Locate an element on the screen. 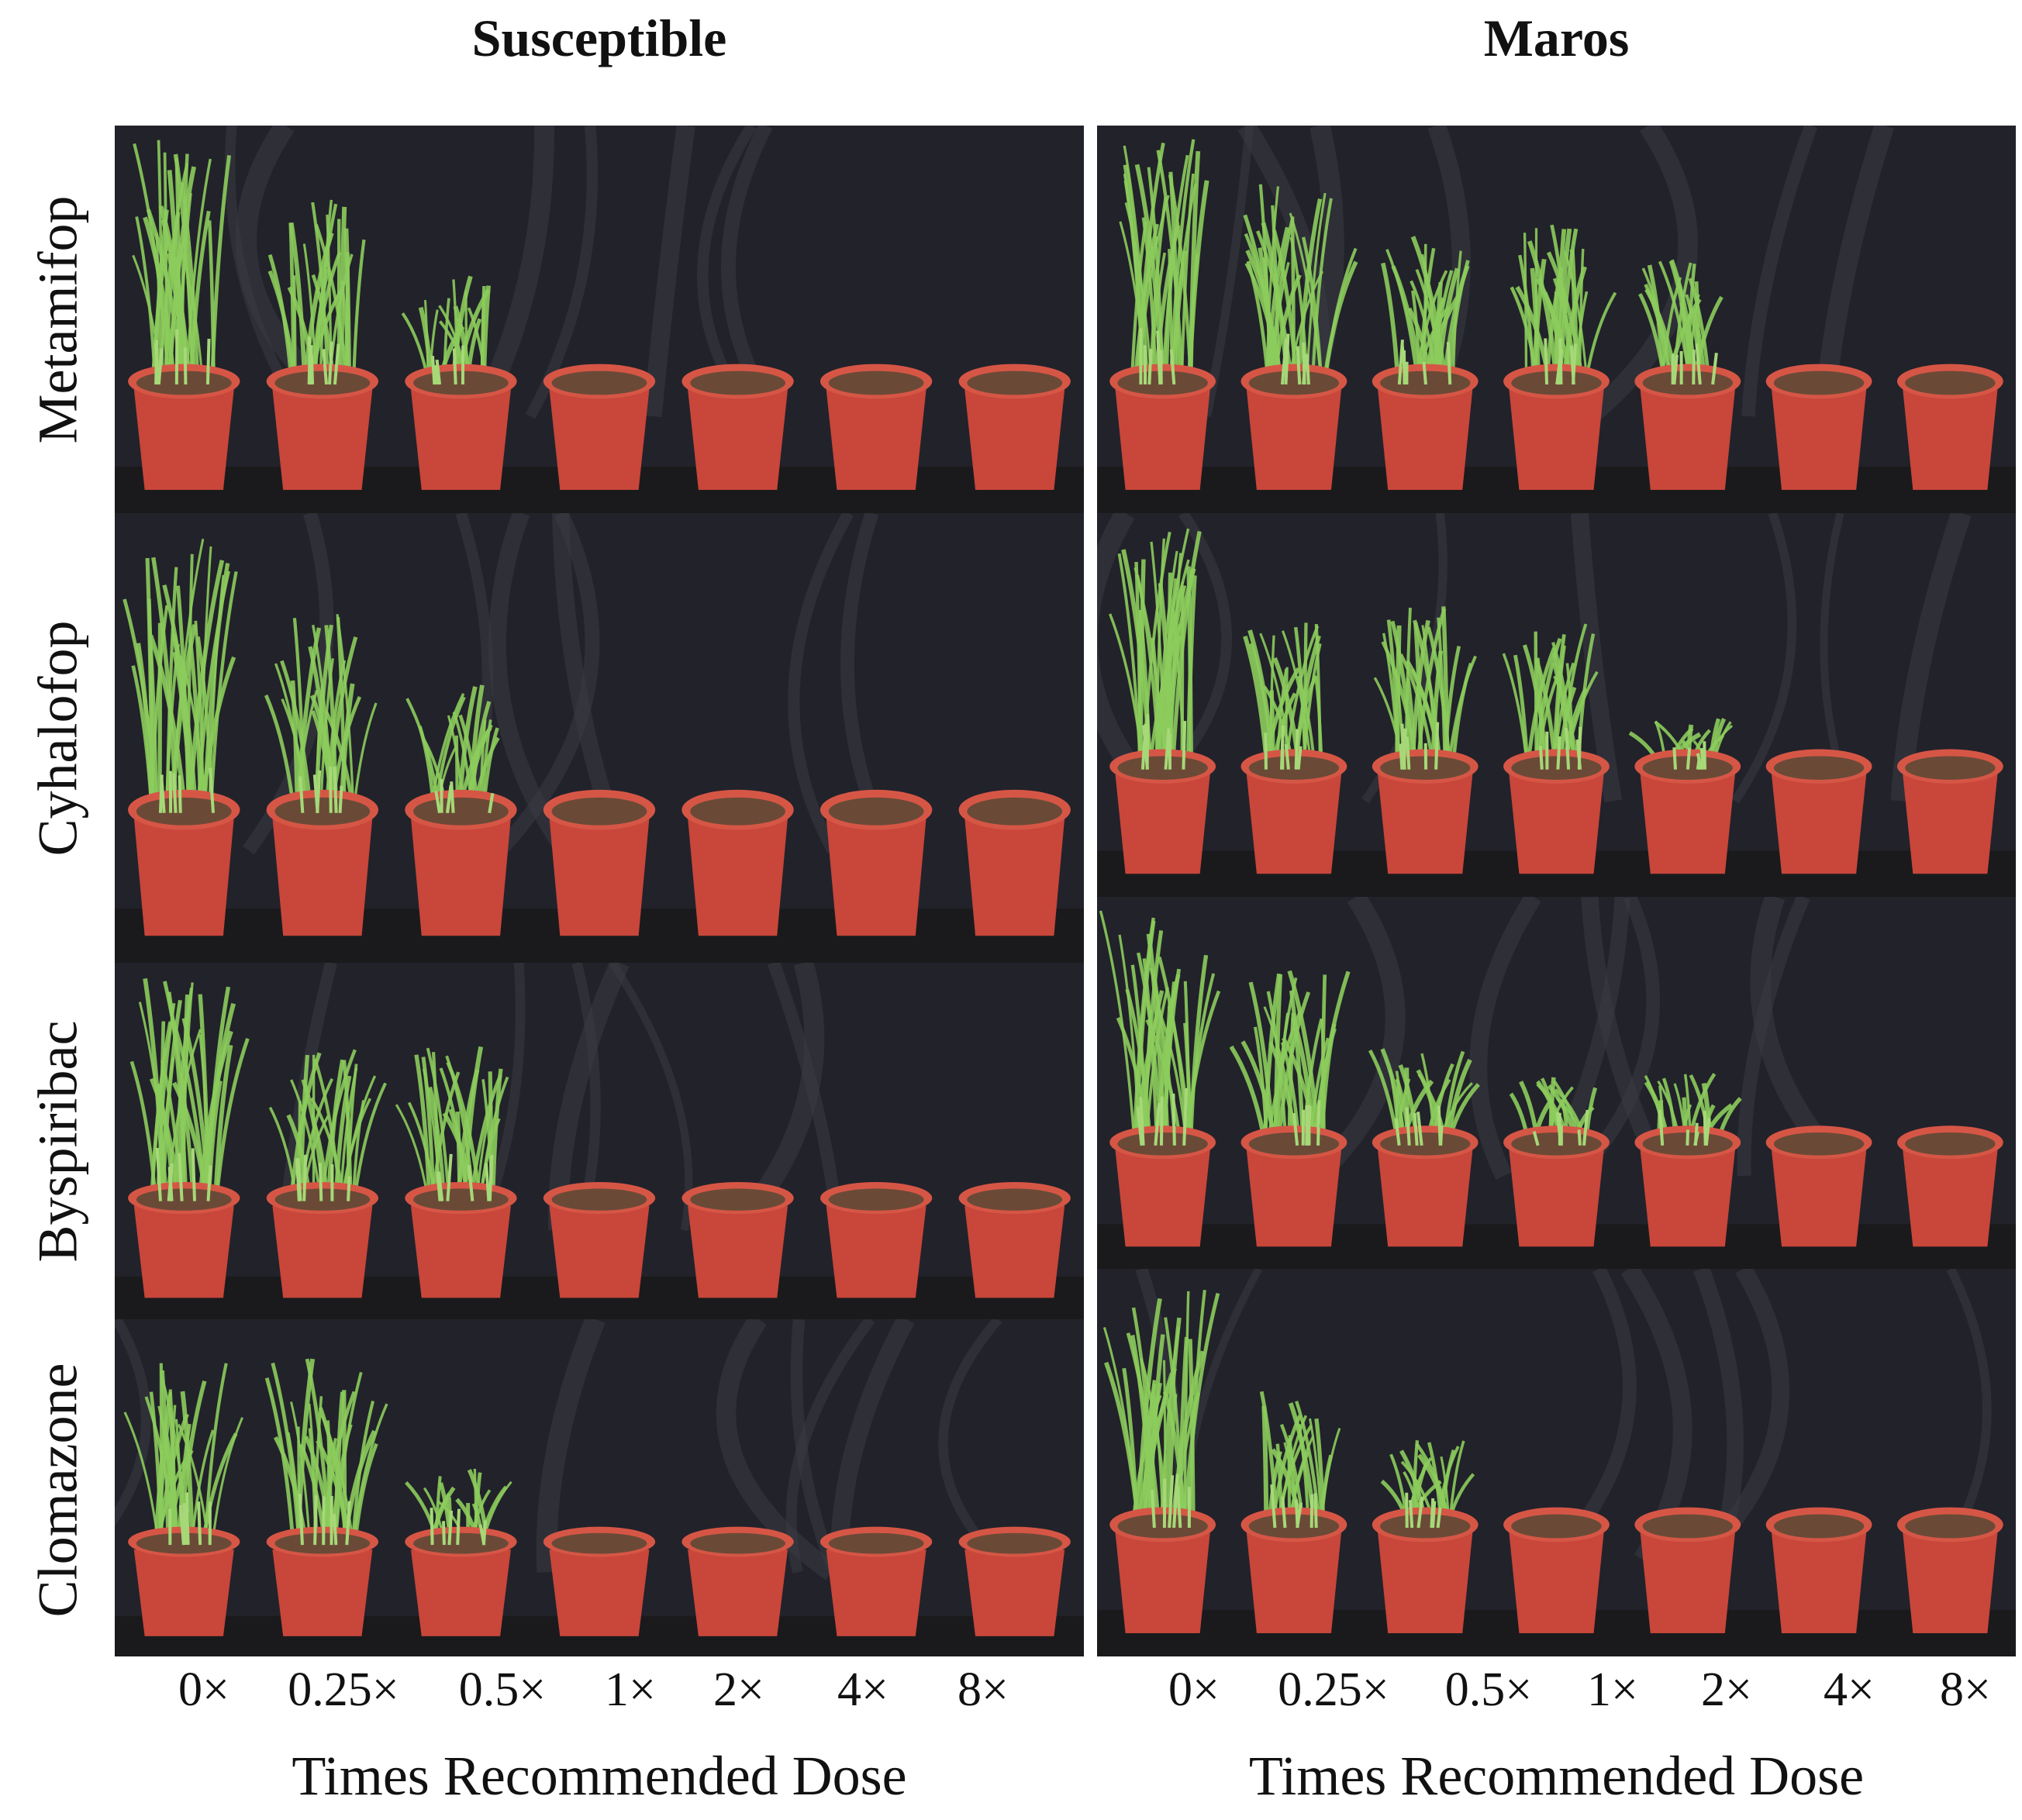  photo-maros-metamifop is located at coordinates (1556, 320).